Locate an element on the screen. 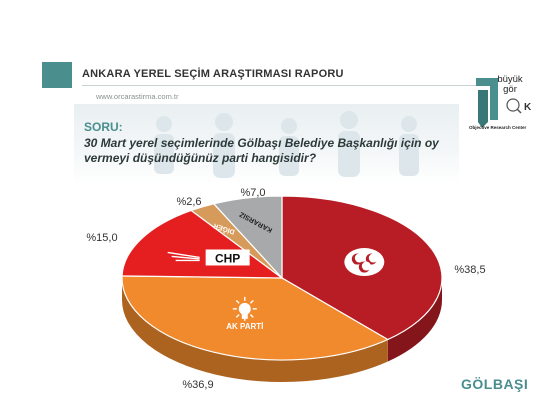  value-label-di̇ğer: %2,6 is located at coordinates (188, 202).